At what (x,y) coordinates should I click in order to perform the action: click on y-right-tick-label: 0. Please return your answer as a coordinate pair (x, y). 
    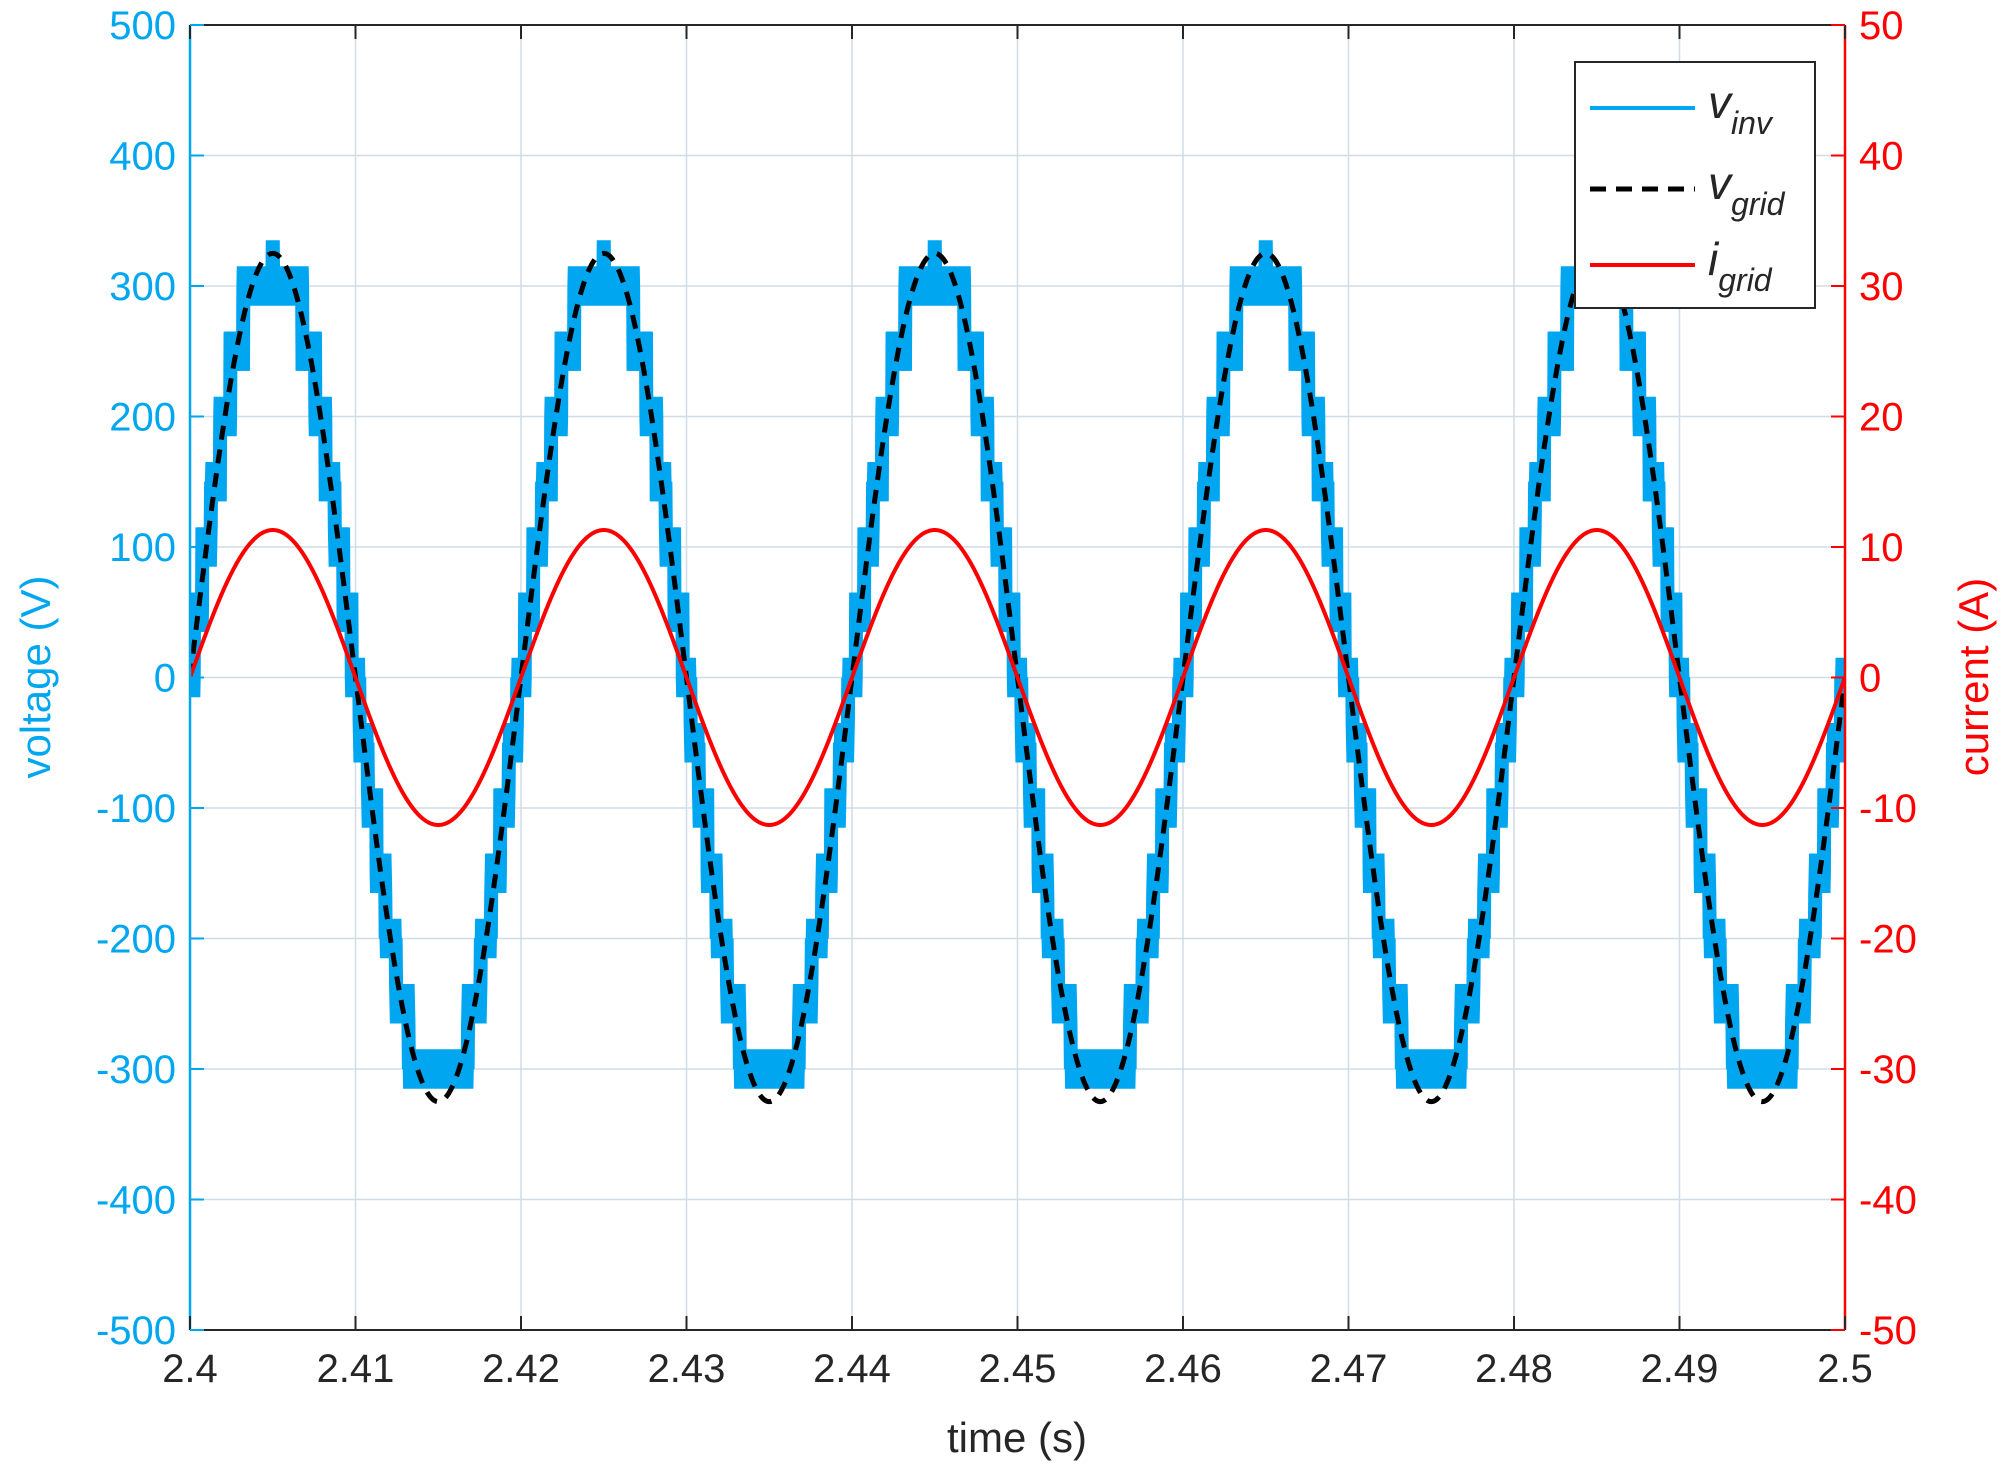
    Looking at the image, I should click on (1870, 679).